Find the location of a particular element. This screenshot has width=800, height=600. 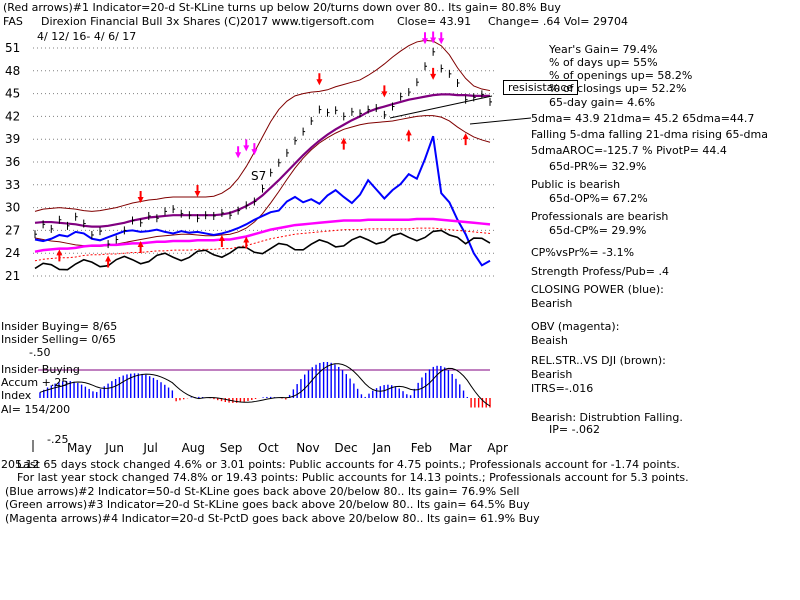

gain-65-day: 65-day gain= 4.6% is located at coordinates (602, 102).